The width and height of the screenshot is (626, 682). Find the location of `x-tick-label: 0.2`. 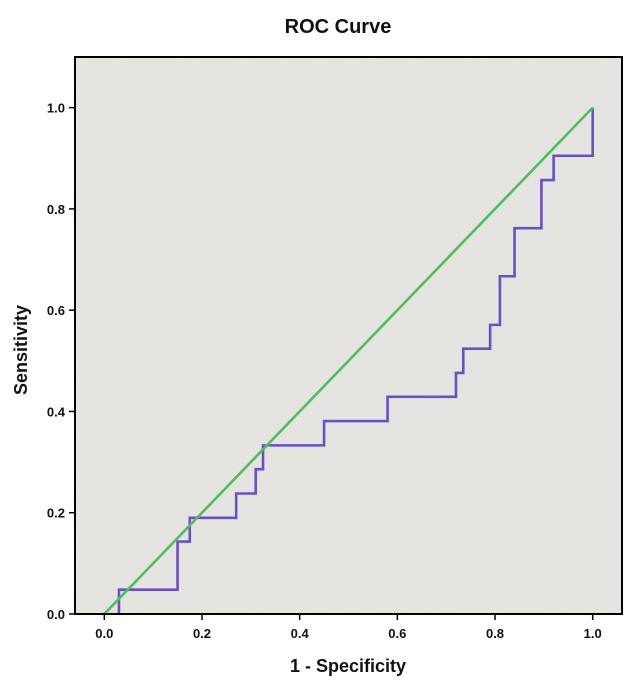

x-tick-label: 0.2 is located at coordinates (202, 633).